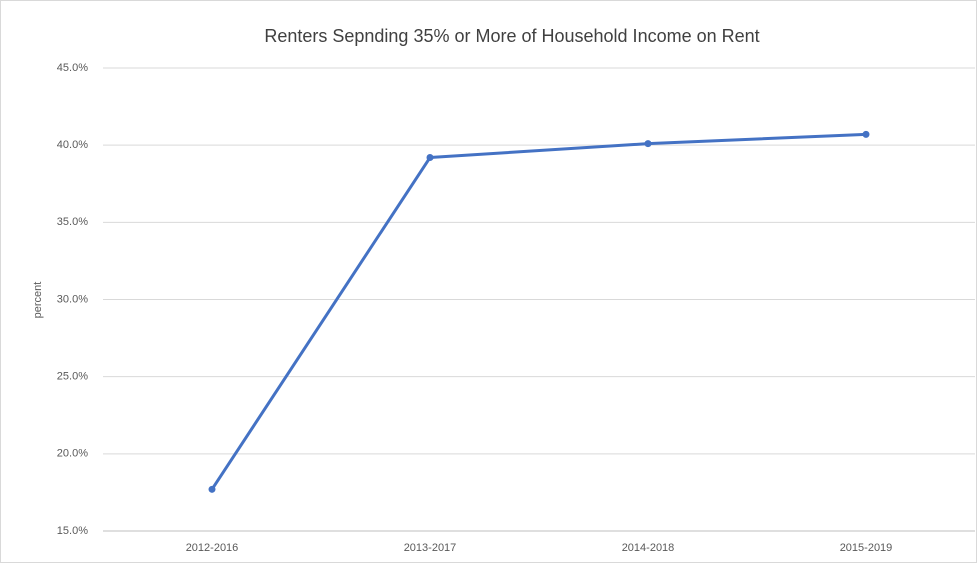 This screenshot has width=977, height=563. Describe the element at coordinates (212, 548) in the screenshot. I see `x-tick-label: 2012-2016` at that location.